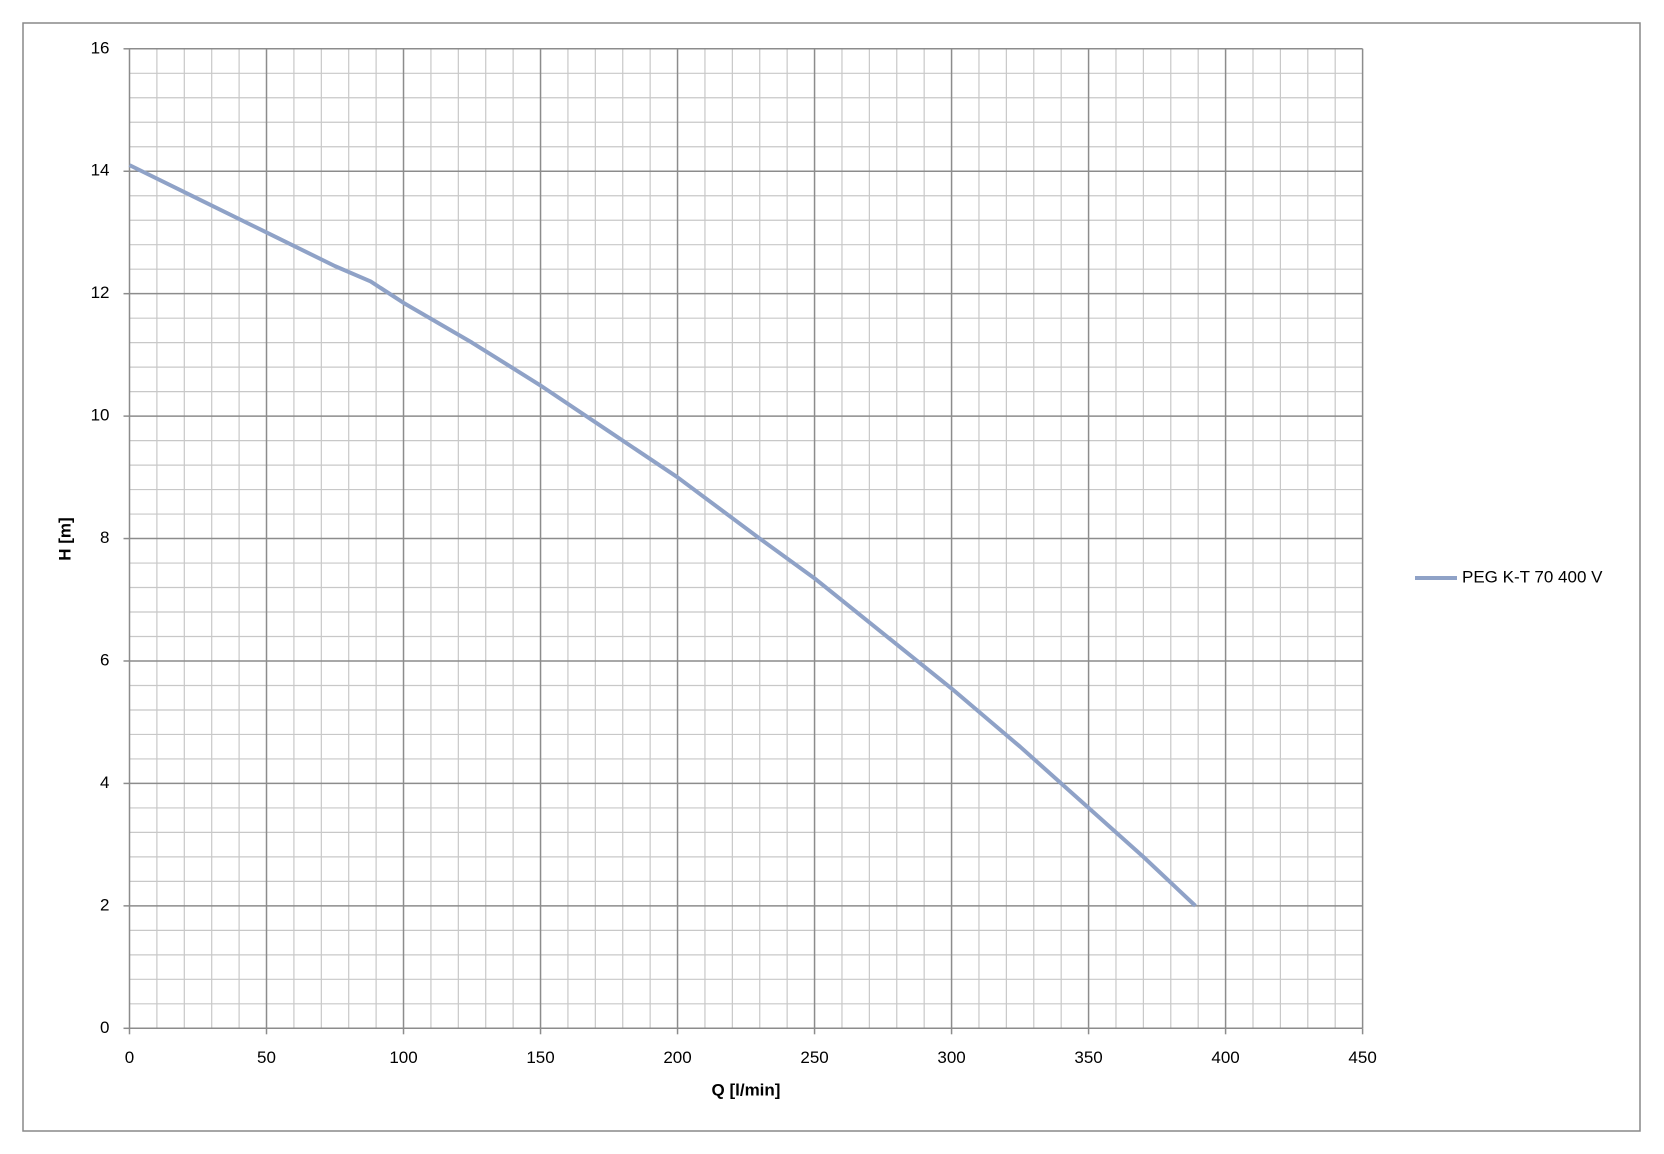 This screenshot has width=1664, height=1154. What do you see at coordinates (104, 904) in the screenshot?
I see `y-tick-label: 2` at bounding box center [104, 904].